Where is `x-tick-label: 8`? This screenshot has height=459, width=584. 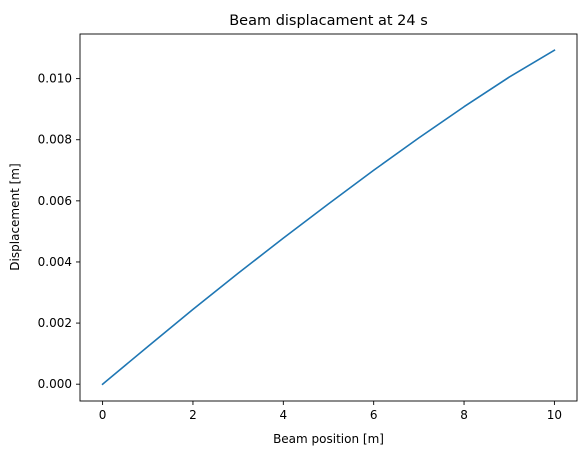 x-tick-label: 8 is located at coordinates (464, 415).